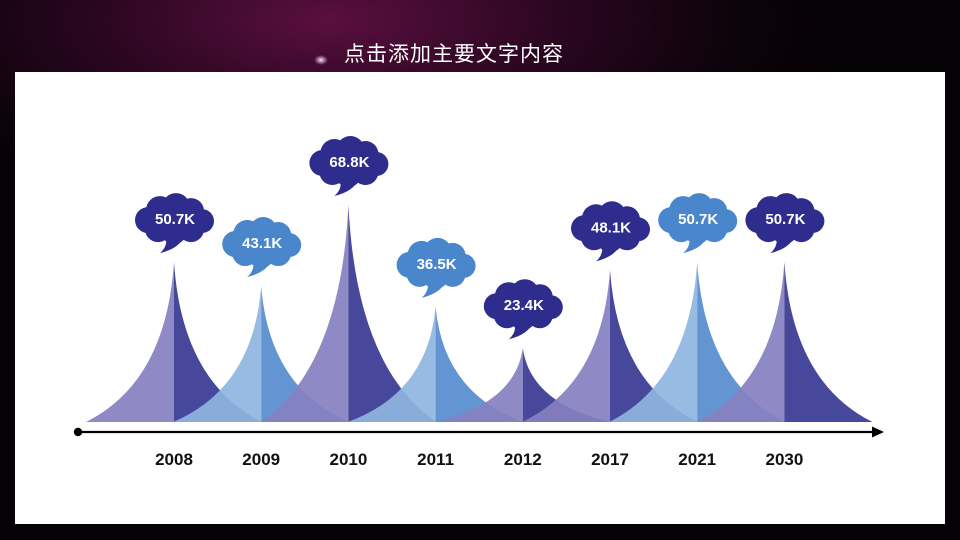  What do you see at coordinates (478, 432) in the screenshot?
I see `timeline-axis` at bounding box center [478, 432].